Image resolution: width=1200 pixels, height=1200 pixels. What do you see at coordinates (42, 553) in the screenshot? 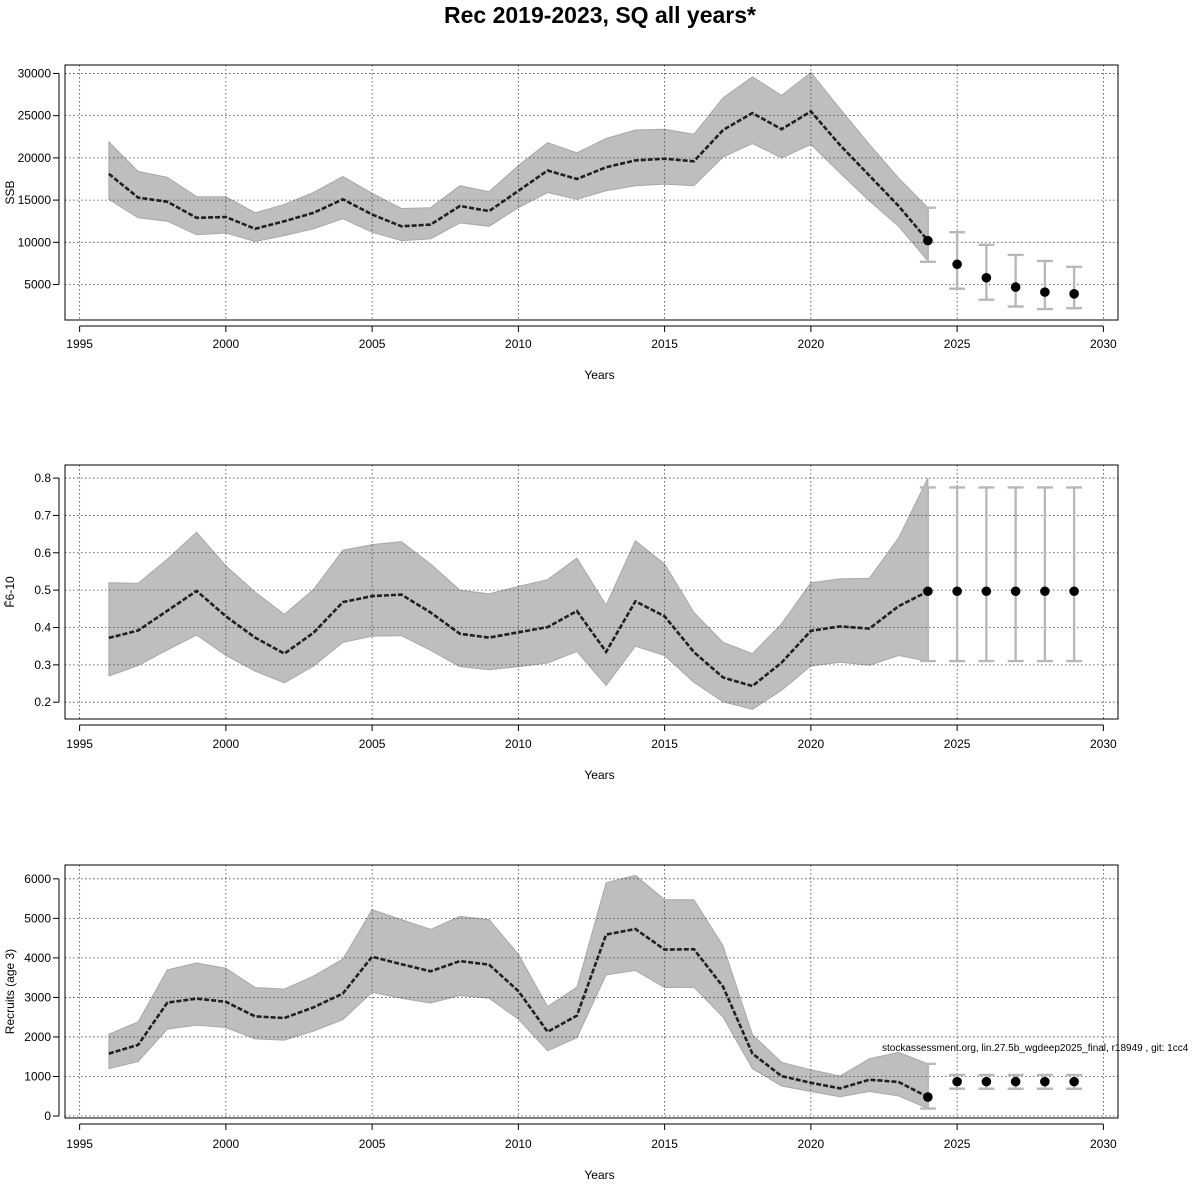
I see `y-tick-label: 0.6` at bounding box center [42, 553].